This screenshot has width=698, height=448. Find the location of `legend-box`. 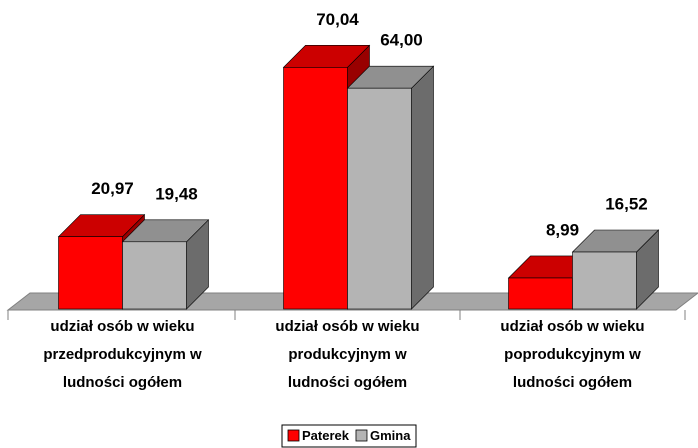

legend-box is located at coordinates (349, 436).